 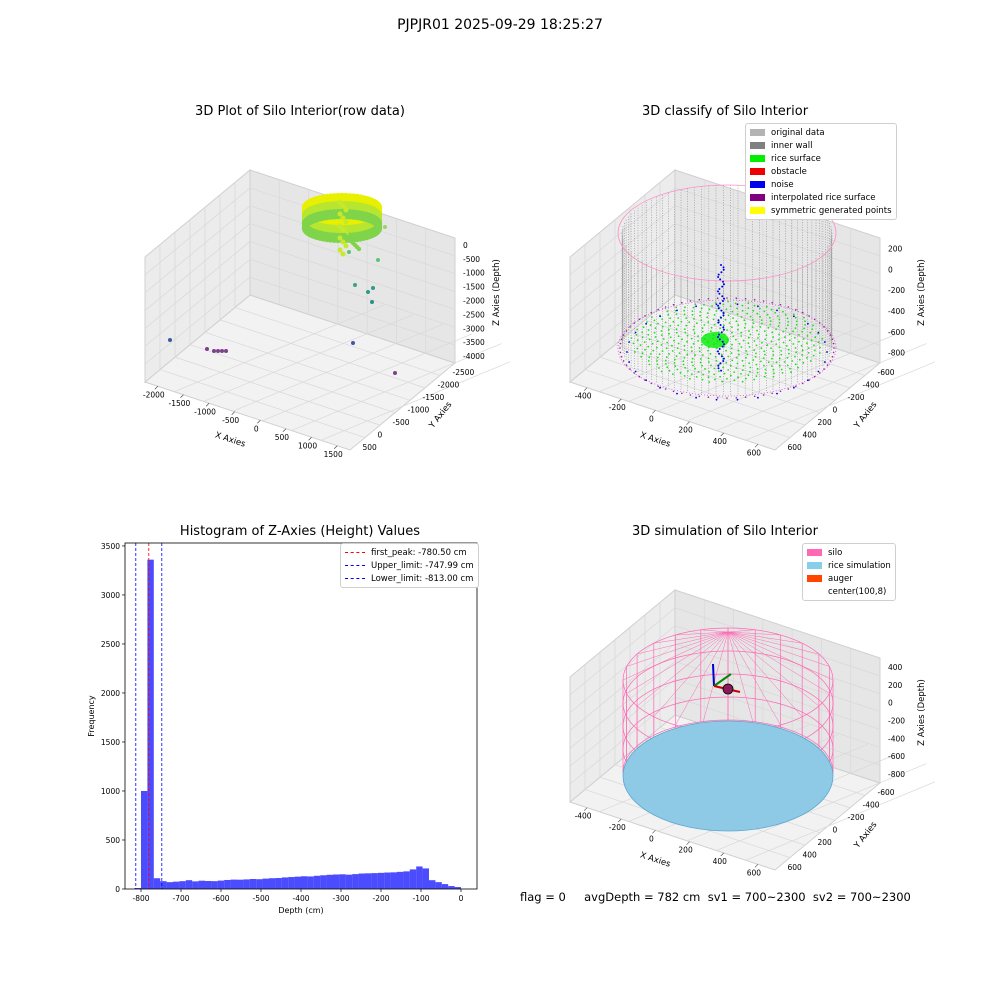 I want to click on histogram-plot-area, so click(x=301, y=716).